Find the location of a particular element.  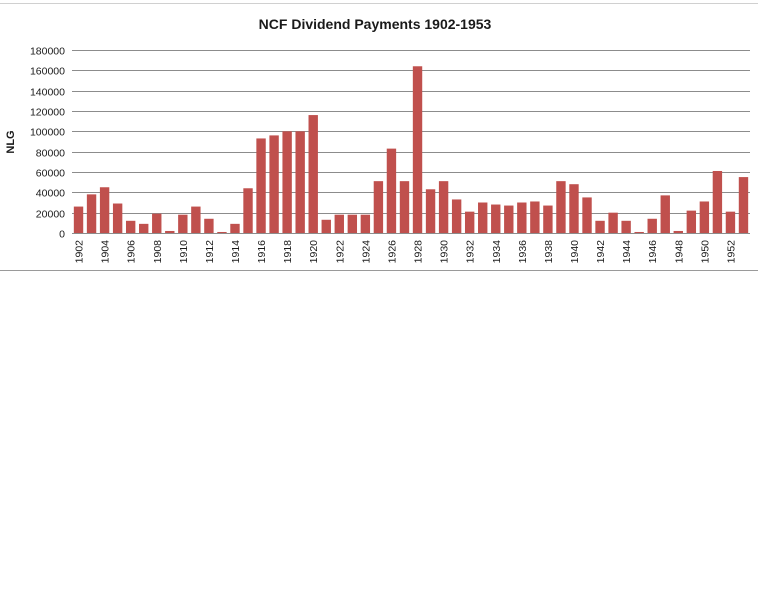

bar-1941 is located at coordinates (587, 215).